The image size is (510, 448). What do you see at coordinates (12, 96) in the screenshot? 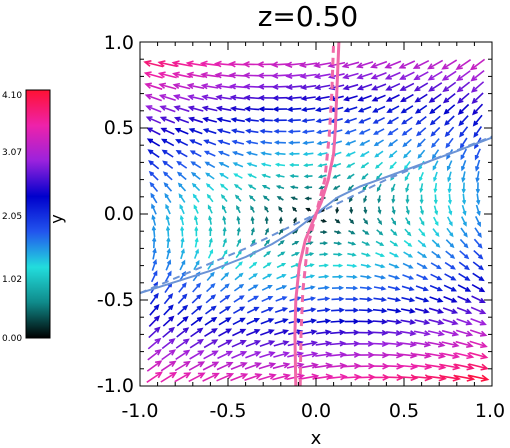
I see `colorbar-tick-4: 4.10` at bounding box center [12, 96].